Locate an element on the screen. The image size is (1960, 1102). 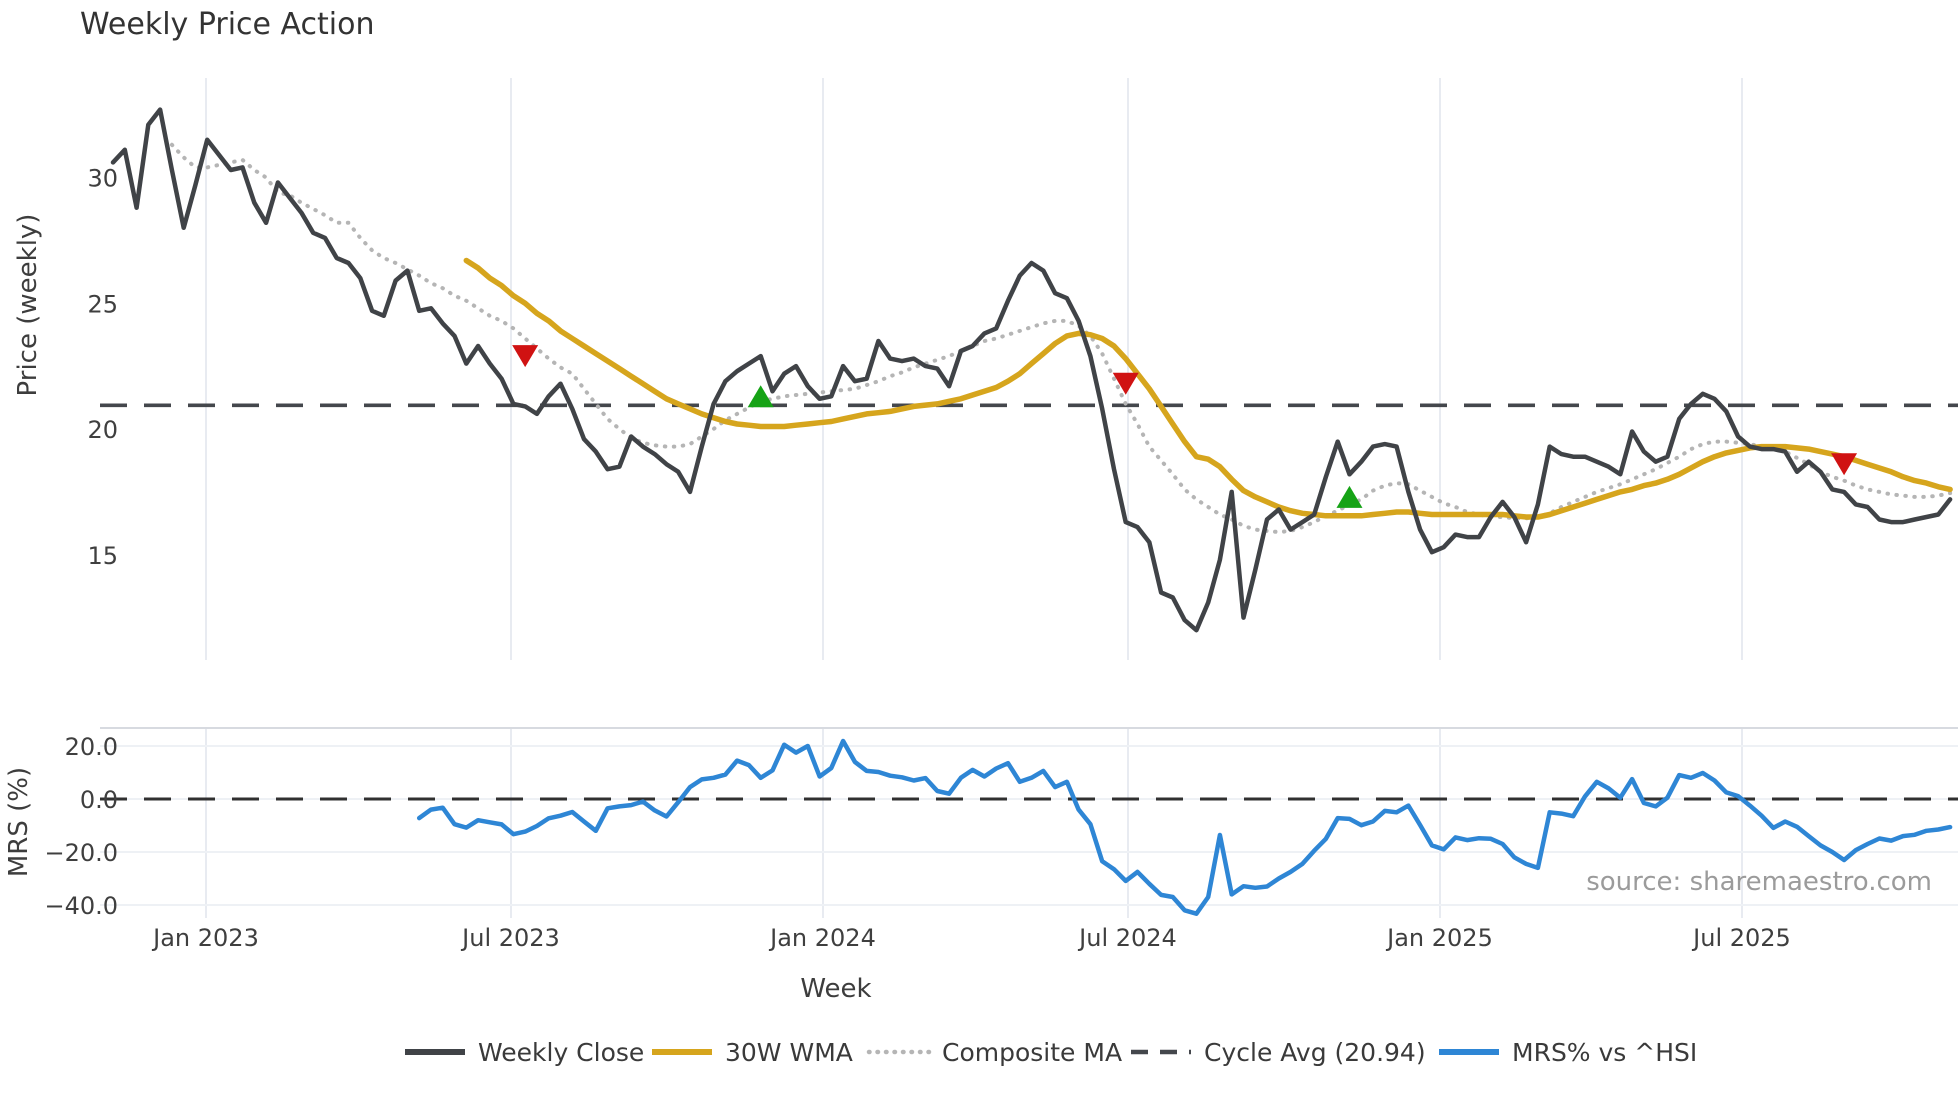
source-note: source: sharemaestro.com is located at coordinates (1759, 882).